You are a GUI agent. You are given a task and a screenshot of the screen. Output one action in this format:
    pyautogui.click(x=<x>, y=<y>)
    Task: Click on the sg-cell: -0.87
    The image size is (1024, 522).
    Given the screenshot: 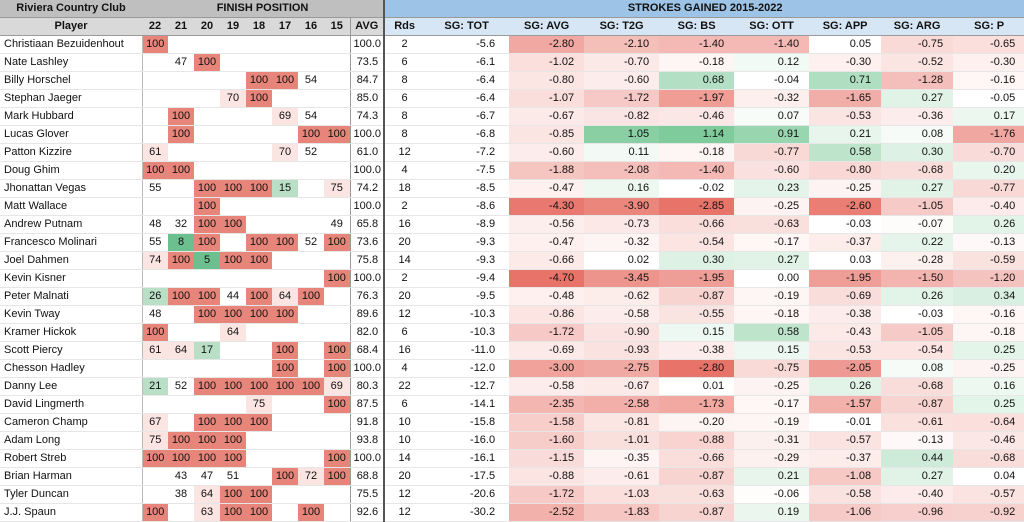 What is the action you would take?
    pyautogui.click(x=917, y=405)
    